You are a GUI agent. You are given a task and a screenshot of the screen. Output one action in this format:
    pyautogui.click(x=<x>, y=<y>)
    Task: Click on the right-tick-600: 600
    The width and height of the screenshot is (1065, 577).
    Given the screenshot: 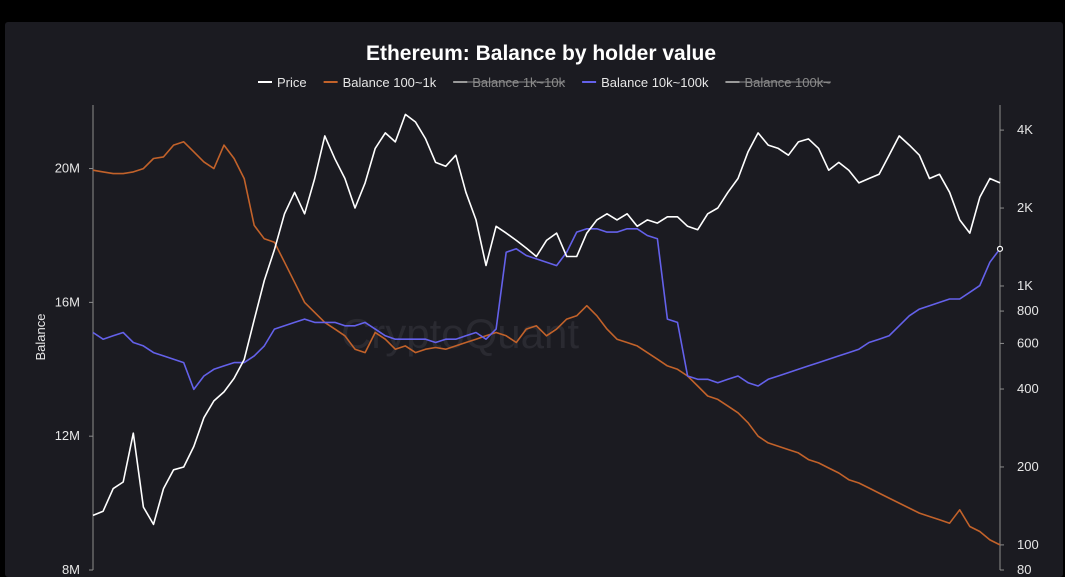 What is the action you would take?
    pyautogui.click(x=1028, y=342)
    